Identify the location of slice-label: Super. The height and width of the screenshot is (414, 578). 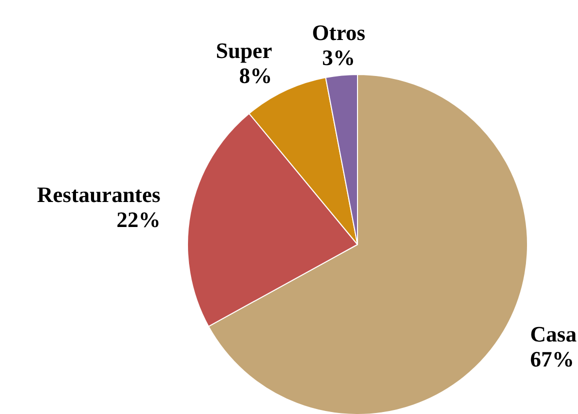
(244, 50).